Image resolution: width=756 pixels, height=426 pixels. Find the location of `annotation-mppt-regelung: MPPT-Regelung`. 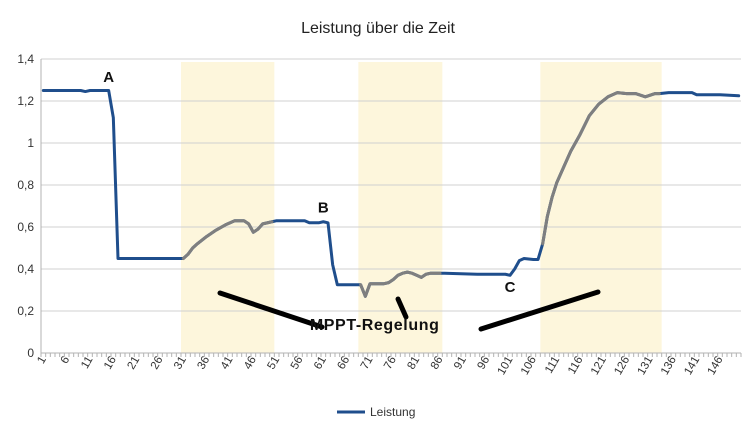

annotation-mppt-regelung: MPPT-Regelung is located at coordinates (375, 325).